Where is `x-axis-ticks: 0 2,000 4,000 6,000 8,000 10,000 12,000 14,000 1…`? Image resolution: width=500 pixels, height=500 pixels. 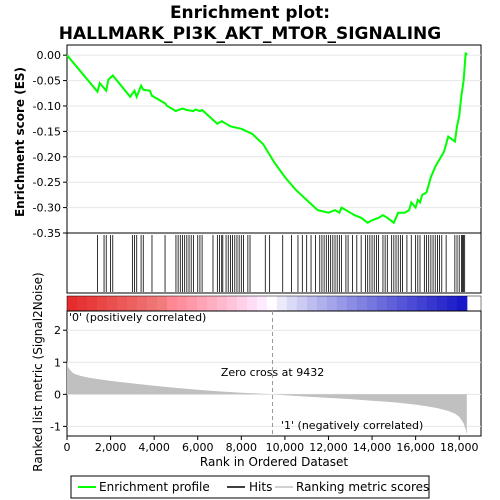 x-axis-ticks: 0 2,000 4,000 6,000 8,000 10,000 12,000 14,000 1… is located at coordinates (271, 445).